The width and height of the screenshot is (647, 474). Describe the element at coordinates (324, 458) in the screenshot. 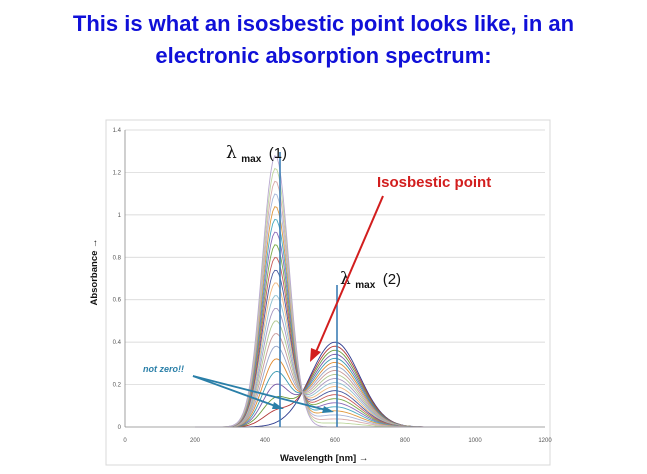

I see `x-axis-title: Wavelength [nm] →` at that location.